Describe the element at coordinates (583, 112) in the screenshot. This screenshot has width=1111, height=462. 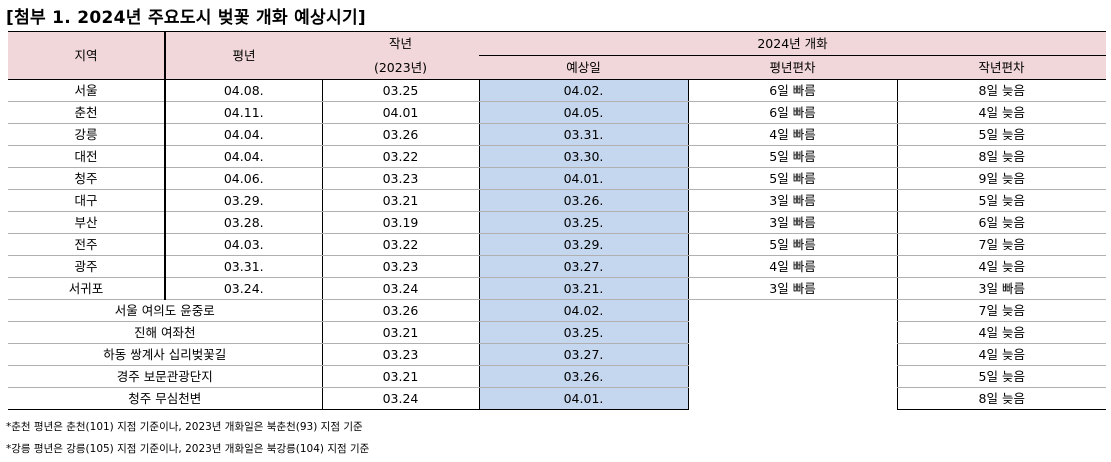
I see `expected-cell: 04.05.` at that location.